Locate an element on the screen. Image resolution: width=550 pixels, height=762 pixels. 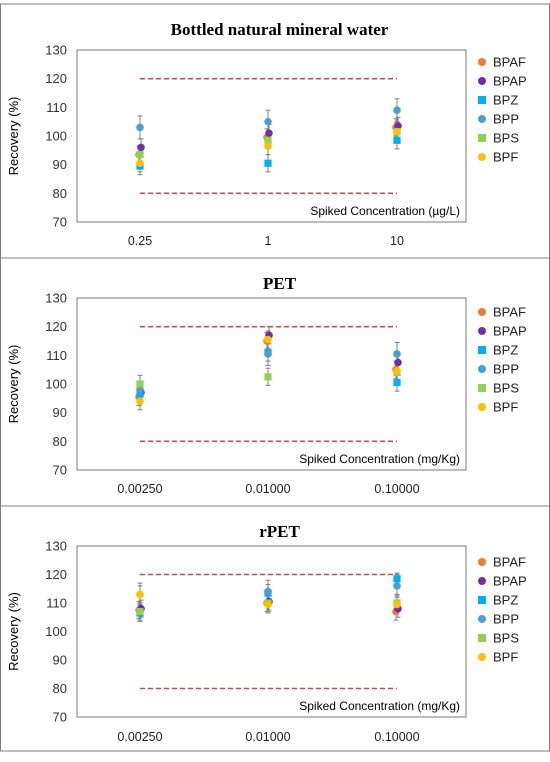
x-category-label: 0.25 is located at coordinates (140, 241).